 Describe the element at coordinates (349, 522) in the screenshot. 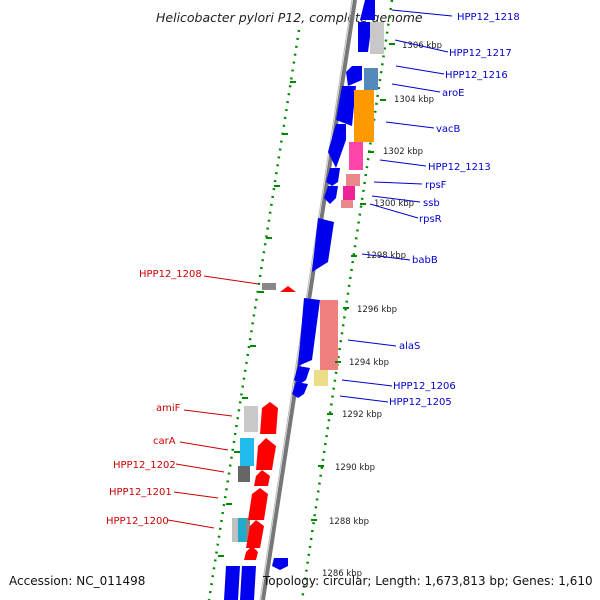

I see `scale-label-1288: 1288 kbp` at that location.